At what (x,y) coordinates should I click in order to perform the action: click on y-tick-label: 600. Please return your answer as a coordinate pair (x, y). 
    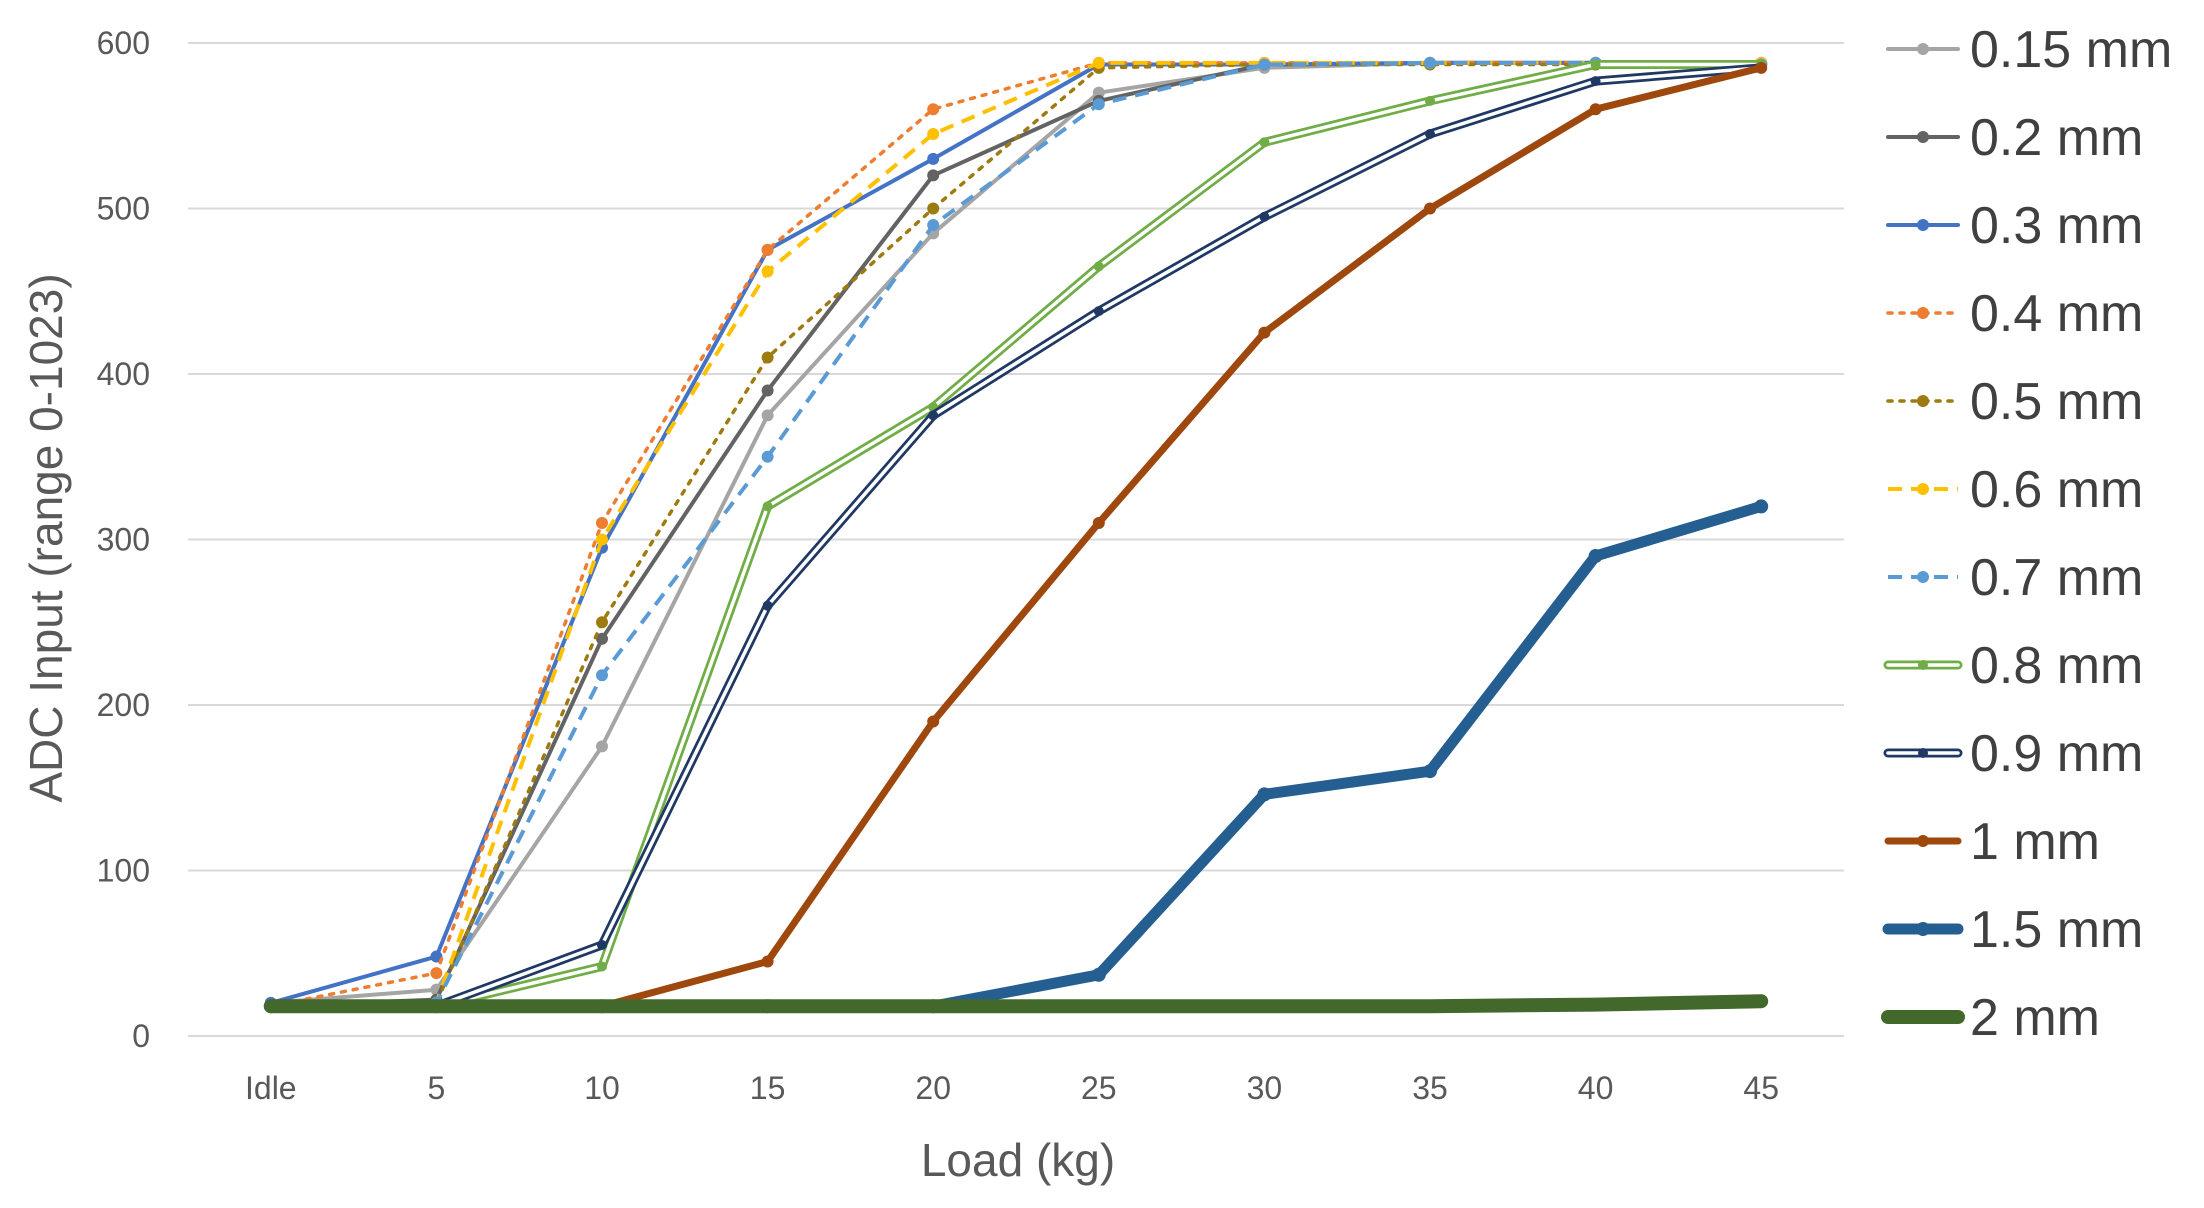
    Looking at the image, I should click on (123, 43).